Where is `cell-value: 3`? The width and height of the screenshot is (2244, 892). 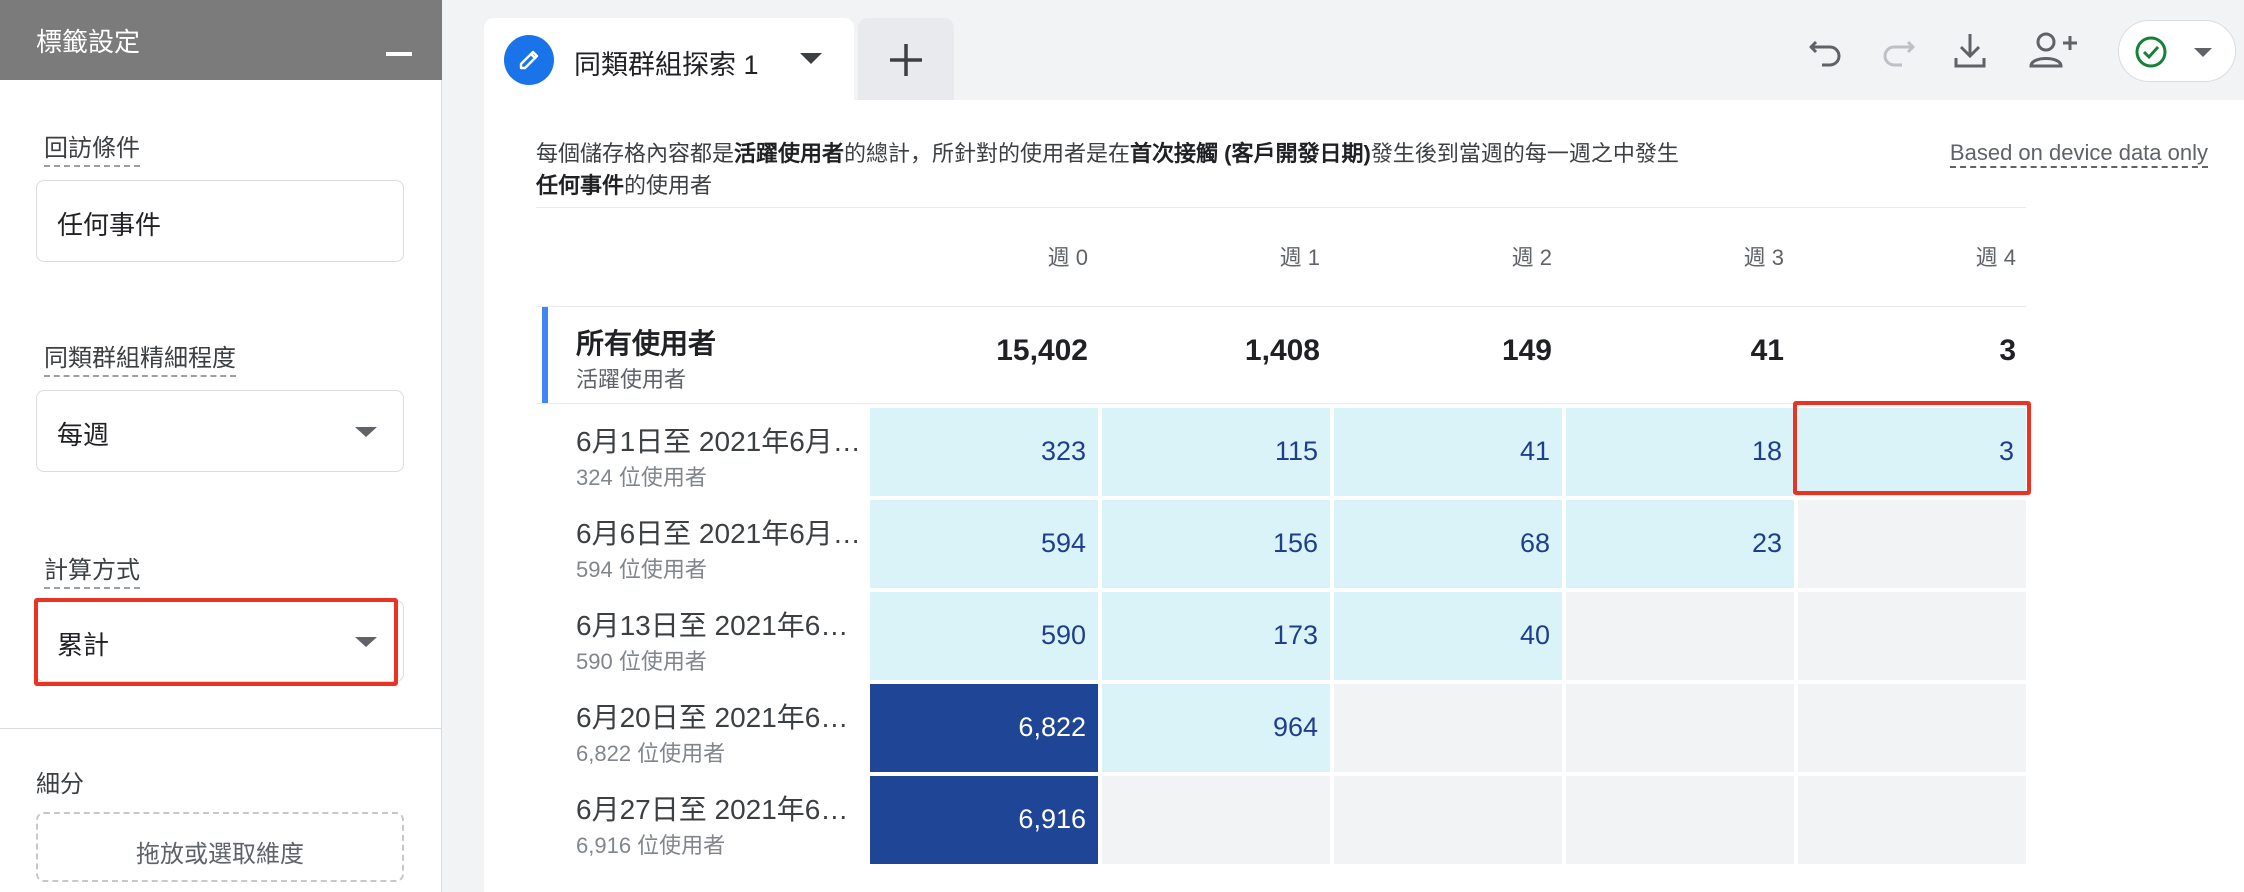
cell-value: 3 is located at coordinates (2006, 451).